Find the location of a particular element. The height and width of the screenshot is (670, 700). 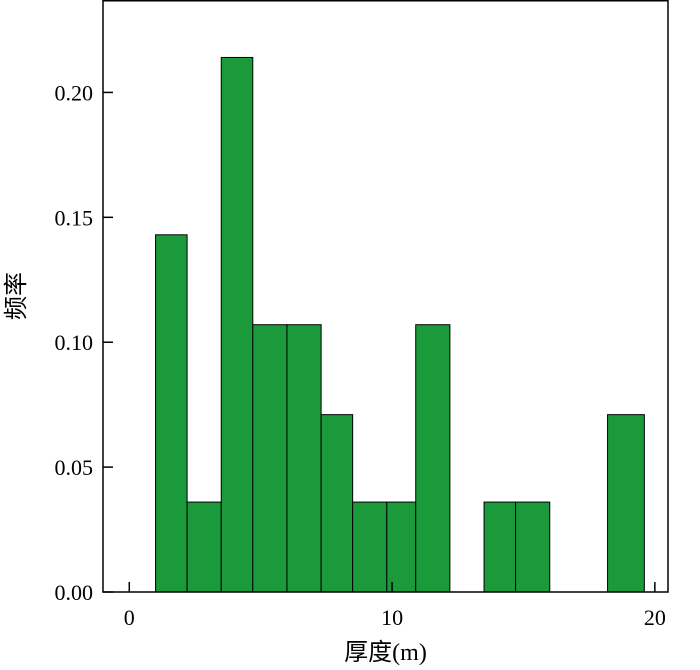

x-tick-label: 10 is located at coordinates (392, 617).